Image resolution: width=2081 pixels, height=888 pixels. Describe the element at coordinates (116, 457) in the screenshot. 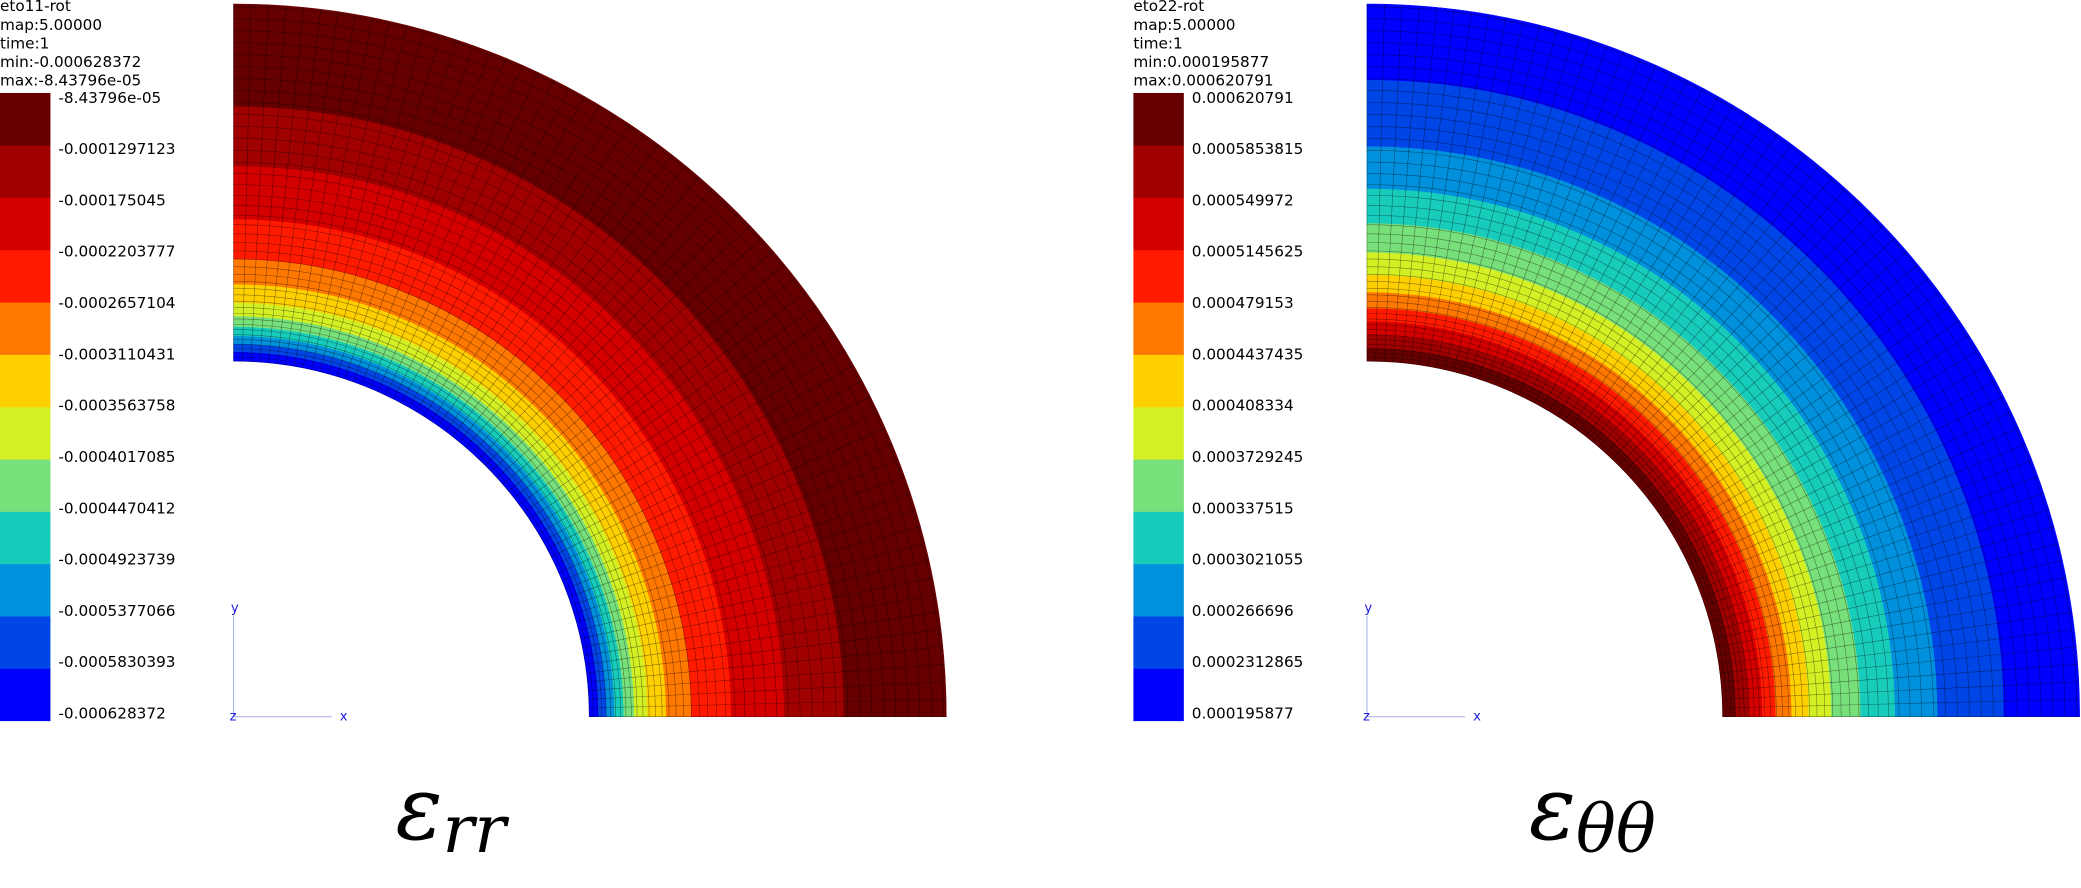

I see `colorbar-label: -0.0004017085` at that location.